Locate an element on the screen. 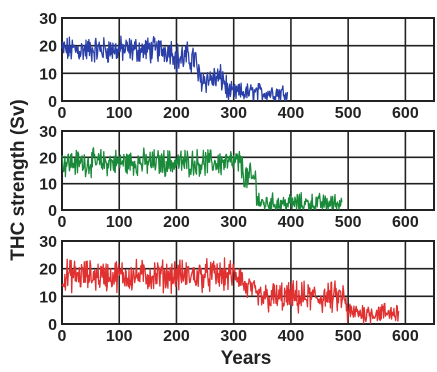  x-axis-label: Years is located at coordinates (246, 358).